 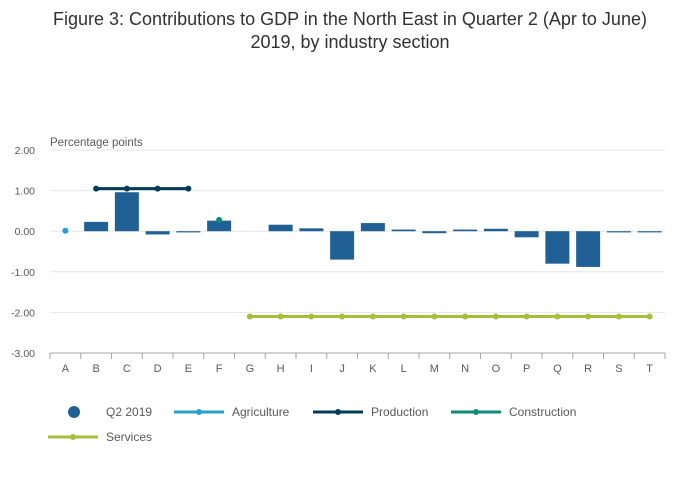 I want to click on y-tick-label: 2.00, so click(x=25, y=151).